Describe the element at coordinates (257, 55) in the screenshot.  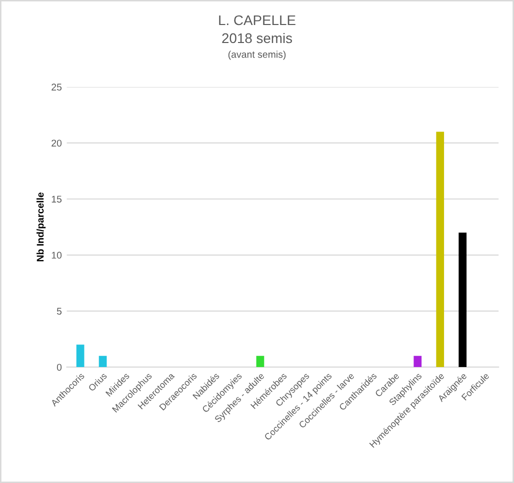
I see `chart-subtitle: (avant semis)` at that location.